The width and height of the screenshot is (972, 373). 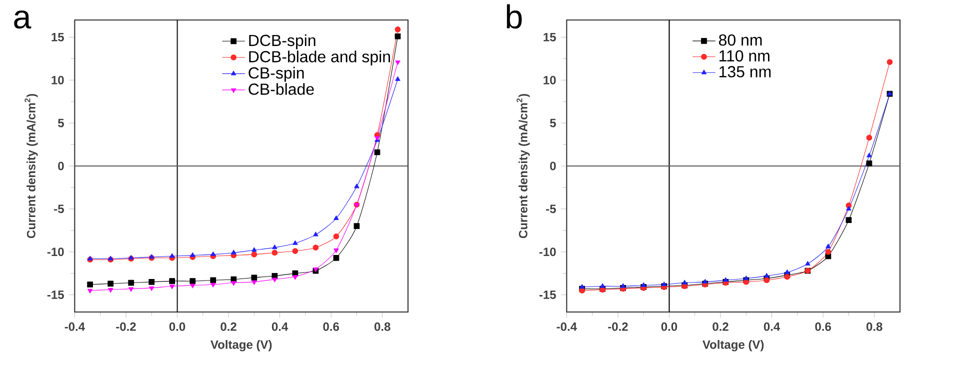 I want to click on legend-label: 80 nm, so click(x=740, y=40).